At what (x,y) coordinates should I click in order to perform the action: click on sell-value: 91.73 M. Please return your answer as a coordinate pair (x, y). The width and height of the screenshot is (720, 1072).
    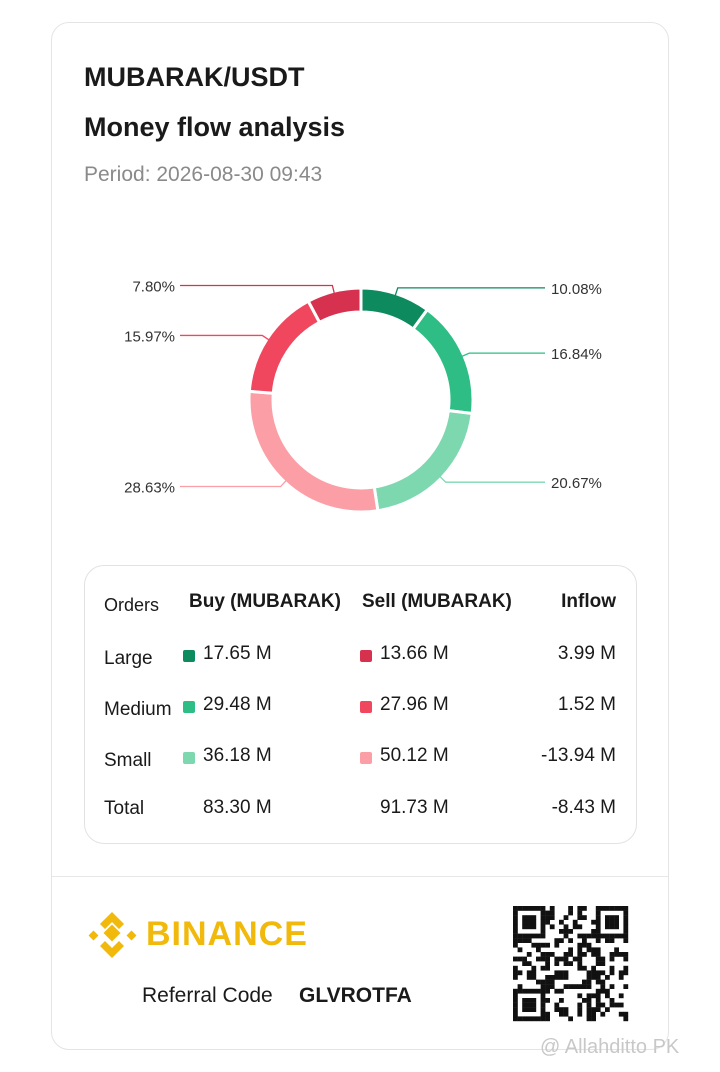
    Looking at the image, I should click on (414, 807).